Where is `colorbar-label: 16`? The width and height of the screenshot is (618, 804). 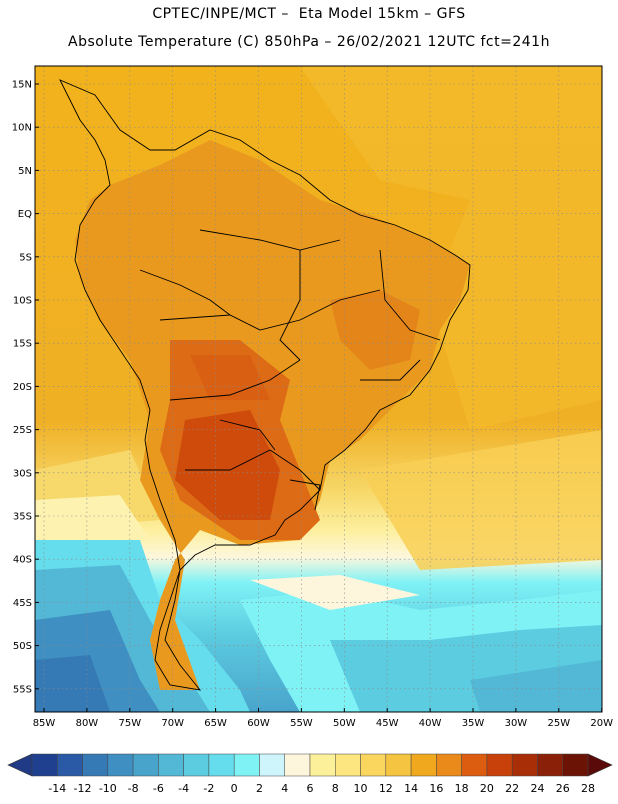 colorbar-label: 16 is located at coordinates (436, 788).